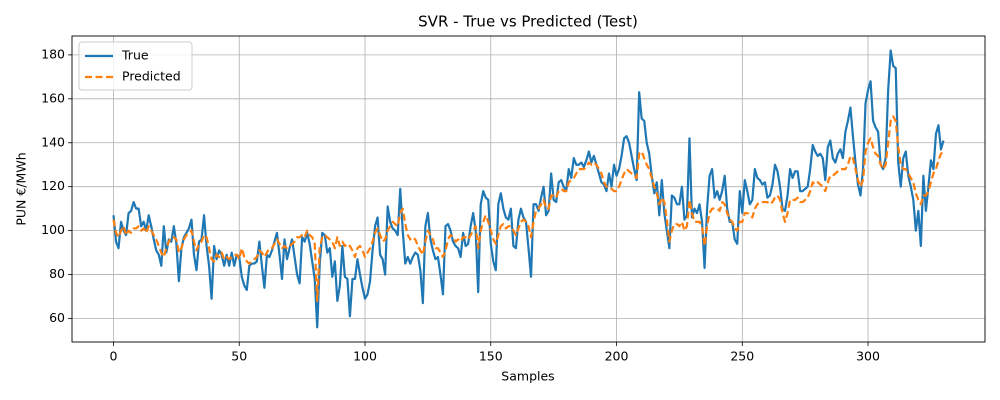 This screenshot has height=400, width=1000. What do you see at coordinates (135, 55) in the screenshot?
I see `legend-label: True` at bounding box center [135, 55].